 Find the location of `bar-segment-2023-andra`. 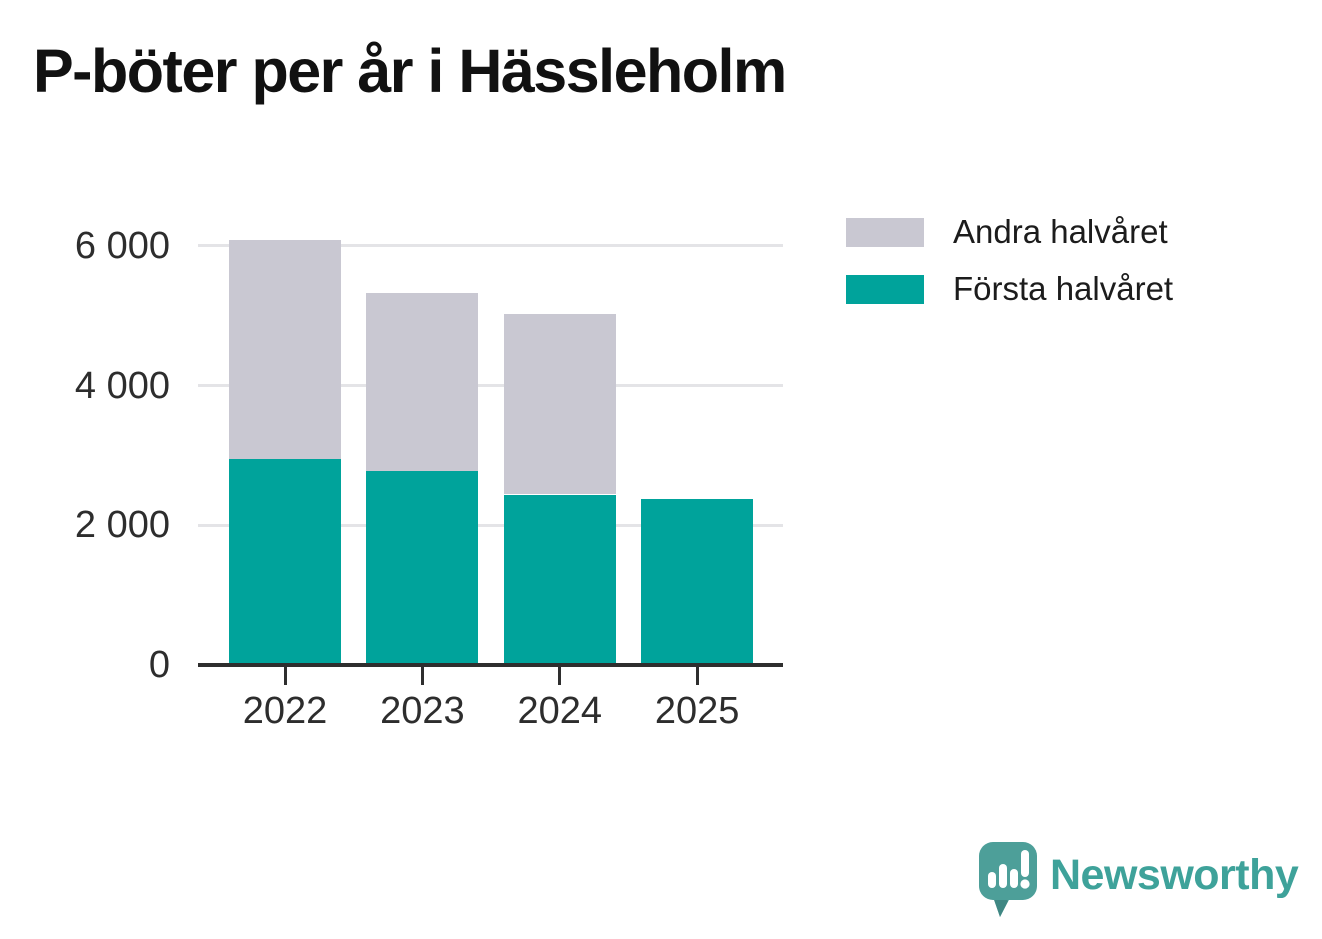

bar-segment-2023-andra is located at coordinates (422, 381).